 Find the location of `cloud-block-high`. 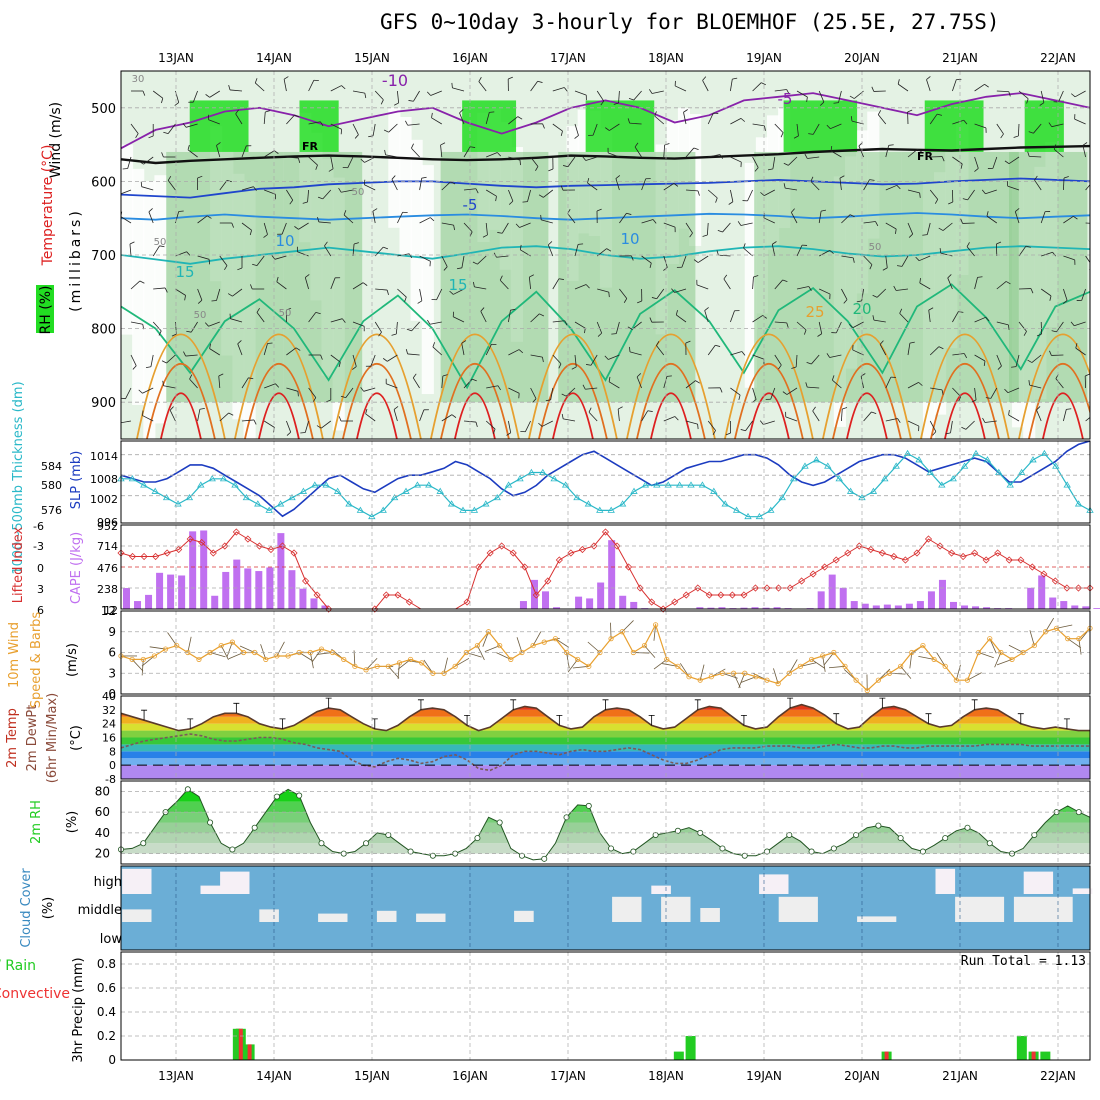

cloud-block-high is located at coordinates (945, 881).